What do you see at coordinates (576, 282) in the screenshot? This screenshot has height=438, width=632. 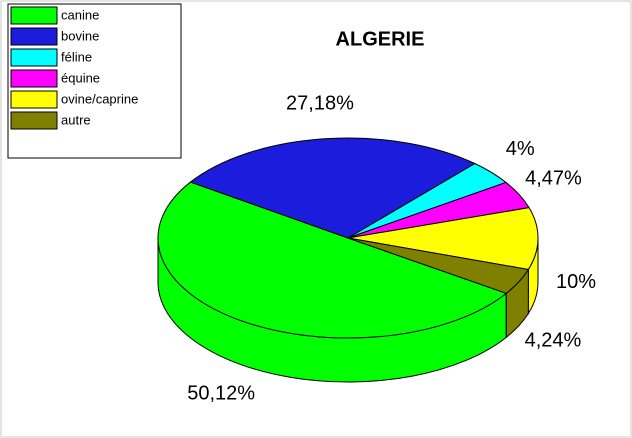 I see `data-label: 10%` at bounding box center [576, 282].